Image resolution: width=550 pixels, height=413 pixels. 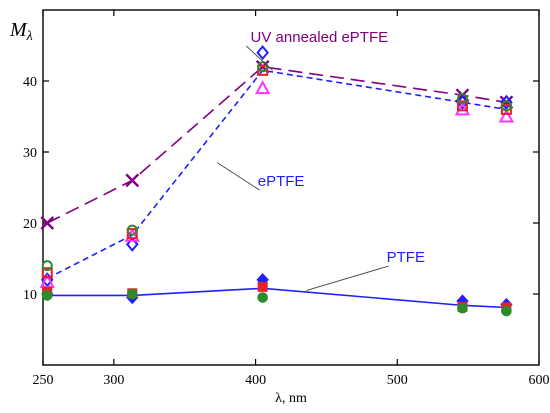 I want to click on x-tick-label-1: 300, so click(x=113, y=380).